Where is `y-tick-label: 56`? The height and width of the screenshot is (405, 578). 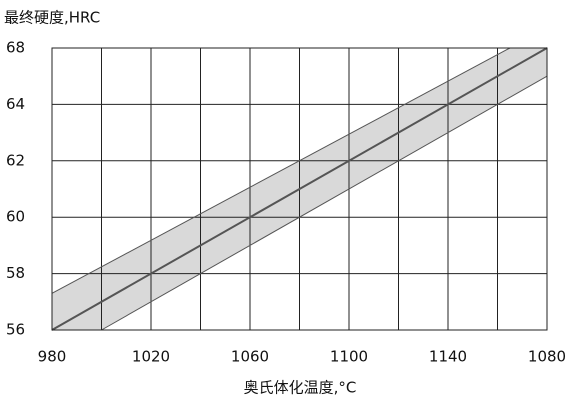 y-tick-label: 56 is located at coordinates (15, 330).